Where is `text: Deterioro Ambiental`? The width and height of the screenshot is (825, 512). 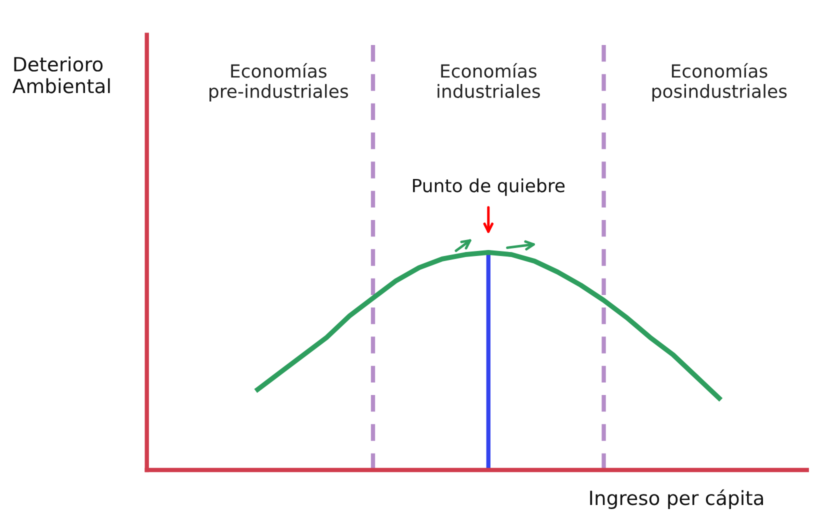
text: Deterioro Ambiental is located at coordinates (61, 75).